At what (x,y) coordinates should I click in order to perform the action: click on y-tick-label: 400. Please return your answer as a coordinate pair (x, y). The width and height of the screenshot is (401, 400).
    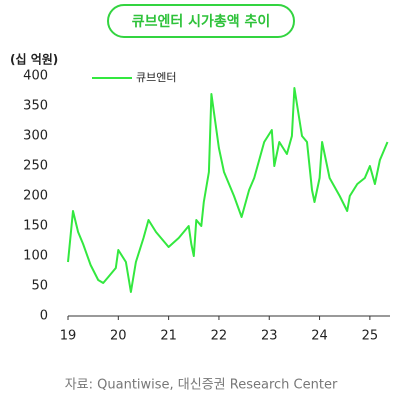
    Looking at the image, I should click on (35, 76).